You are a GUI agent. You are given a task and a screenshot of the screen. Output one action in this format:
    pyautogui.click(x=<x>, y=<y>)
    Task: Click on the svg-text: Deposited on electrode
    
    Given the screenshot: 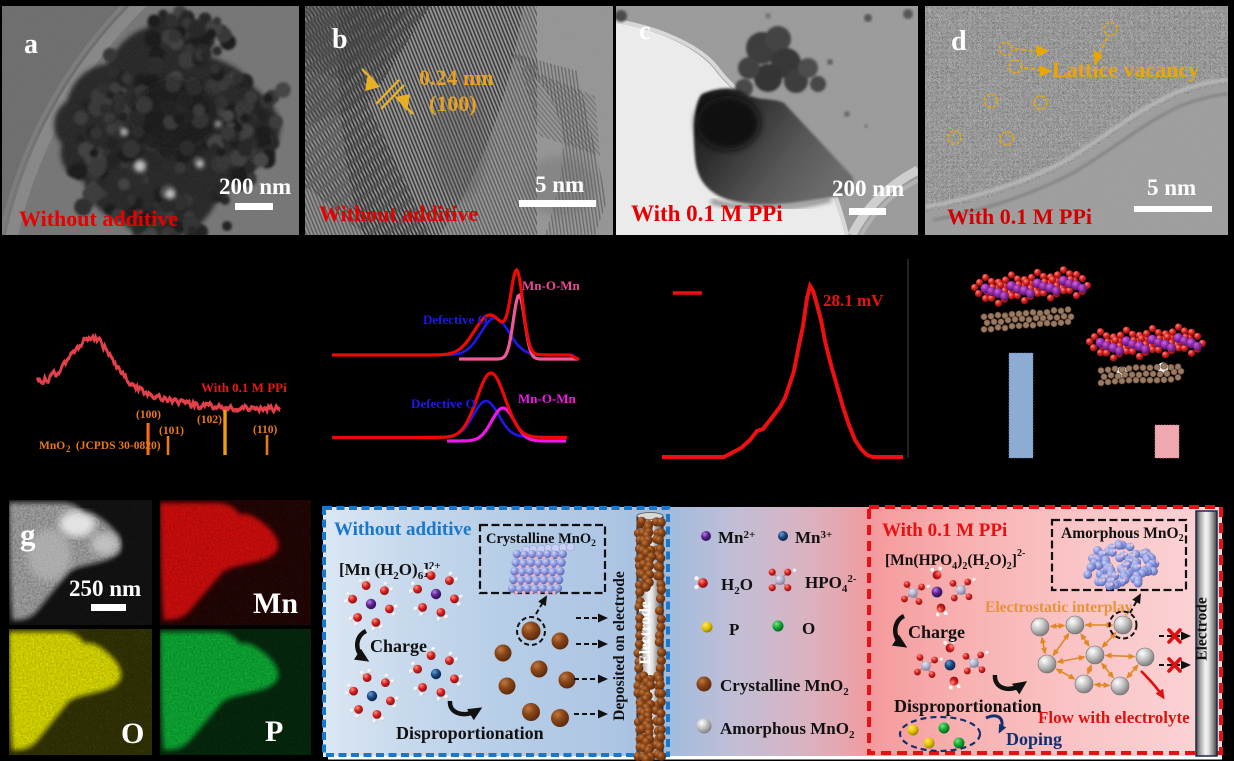 What is the action you would take?
    pyautogui.click(x=619, y=646)
    